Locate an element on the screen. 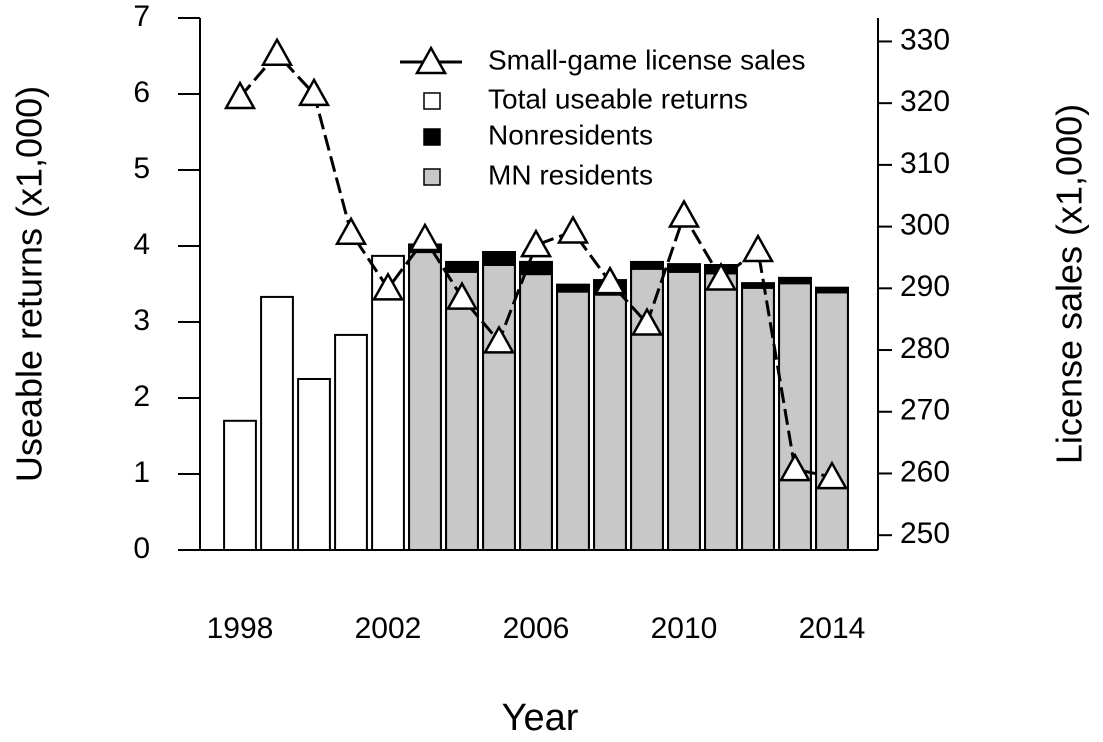 Image resolution: width=1103 pixels, height=742 pixels. x-axis-label: Year is located at coordinates (540, 718).